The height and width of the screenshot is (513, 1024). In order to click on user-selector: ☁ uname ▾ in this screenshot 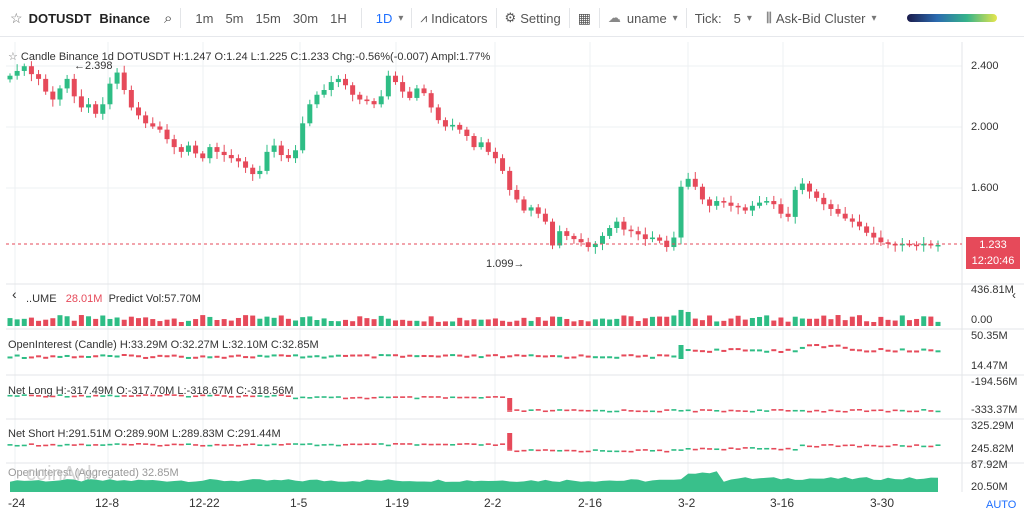, I will do `click(643, 18)`.